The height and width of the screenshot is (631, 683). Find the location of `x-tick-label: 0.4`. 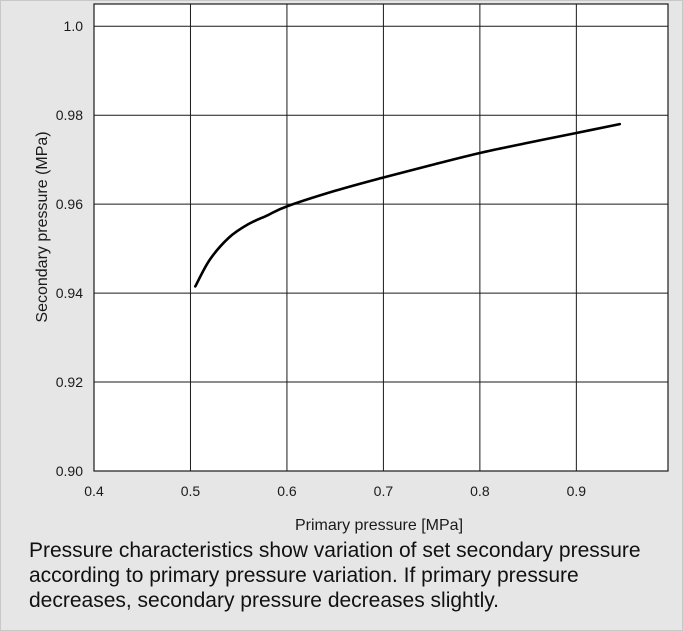

x-tick-label: 0.4 is located at coordinates (94, 491).